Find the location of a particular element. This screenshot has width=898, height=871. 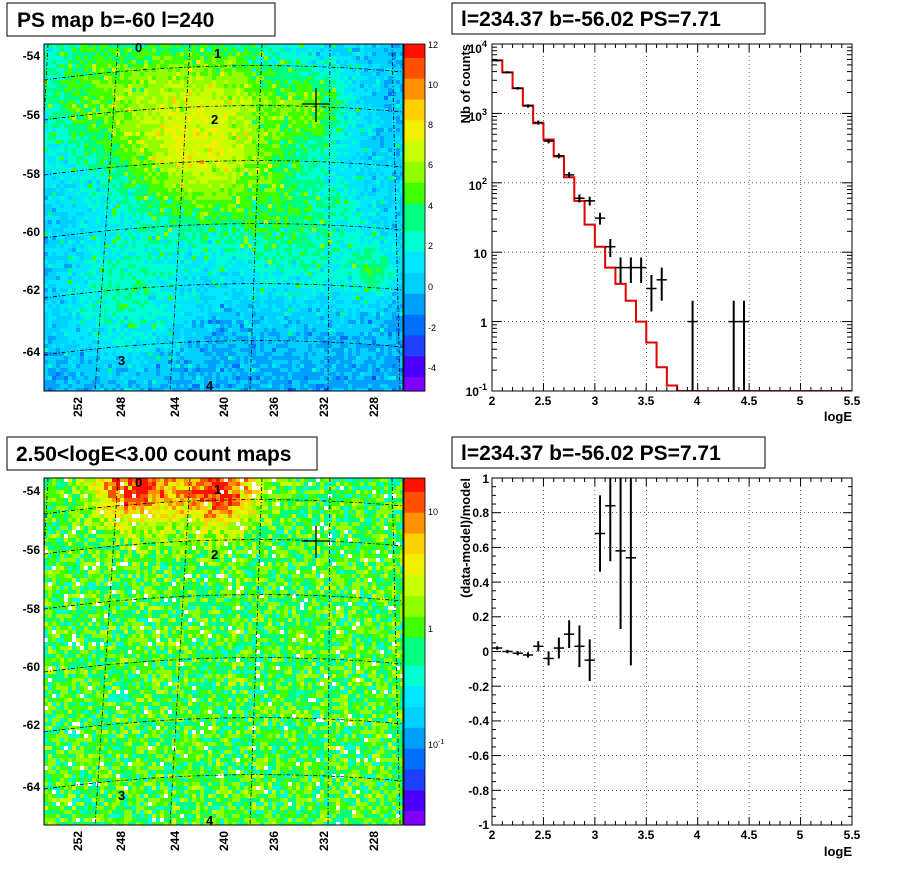

residuals-title-box is located at coordinates (608, 452).